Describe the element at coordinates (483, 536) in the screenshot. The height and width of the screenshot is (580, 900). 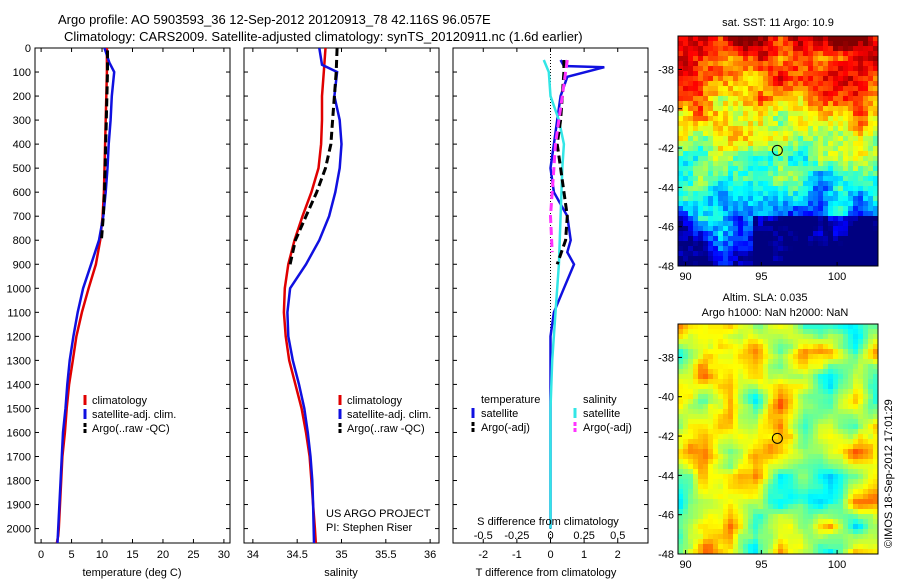
I see `top-tick-label: -0.5` at that location.